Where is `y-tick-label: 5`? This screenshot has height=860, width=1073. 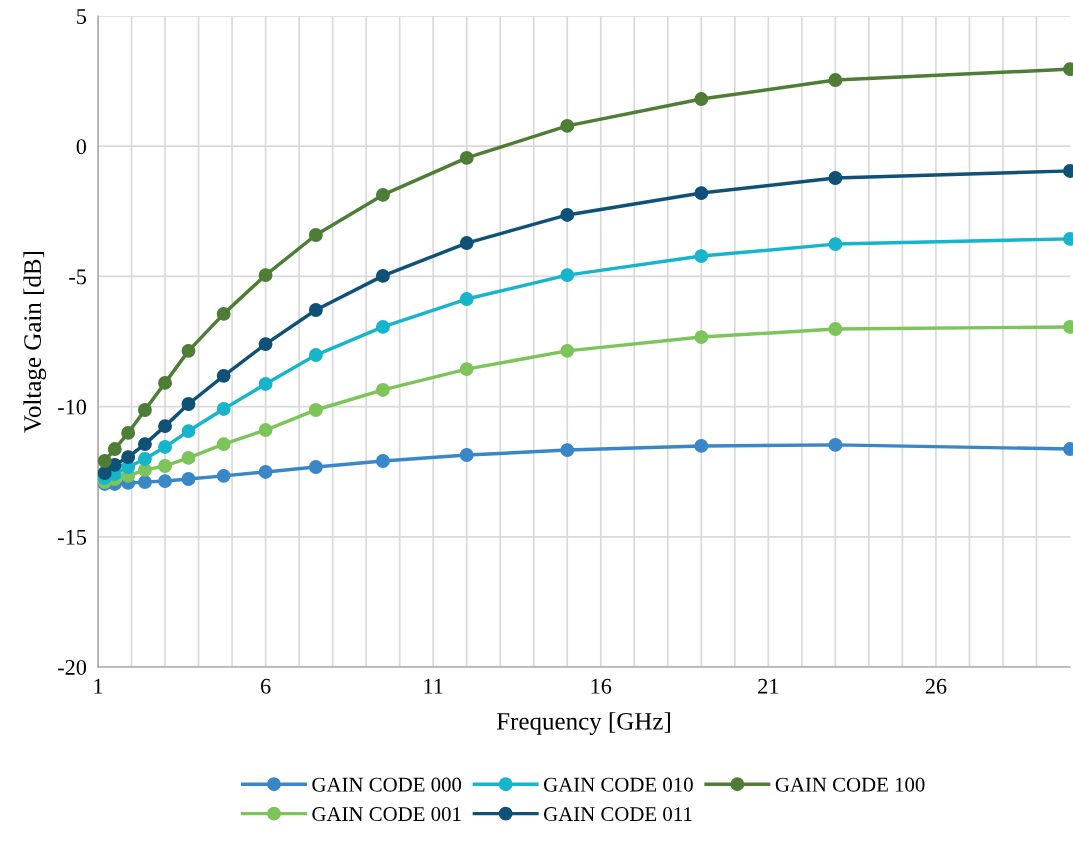
y-tick-label: 5 is located at coordinates (82, 16).